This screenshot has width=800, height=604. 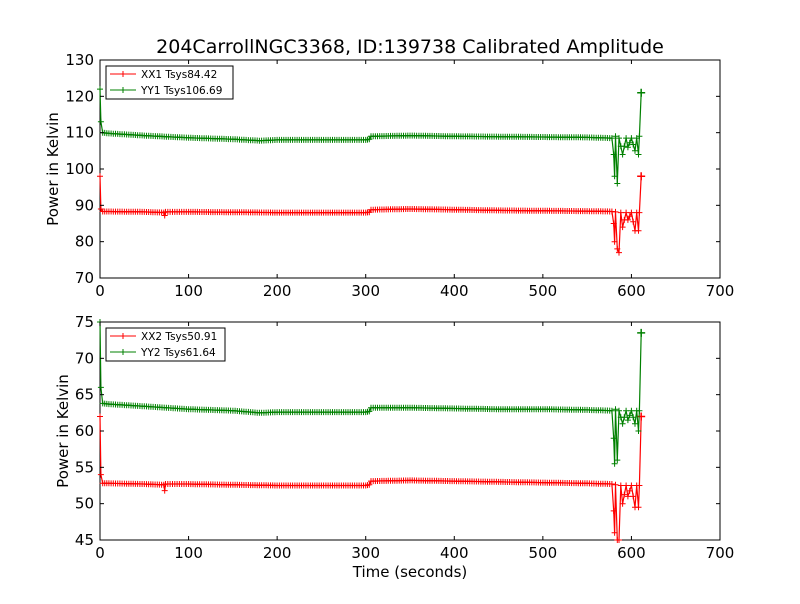 What do you see at coordinates (84, 467) in the screenshot?
I see `bottom-ytick-label: 55` at bounding box center [84, 467].